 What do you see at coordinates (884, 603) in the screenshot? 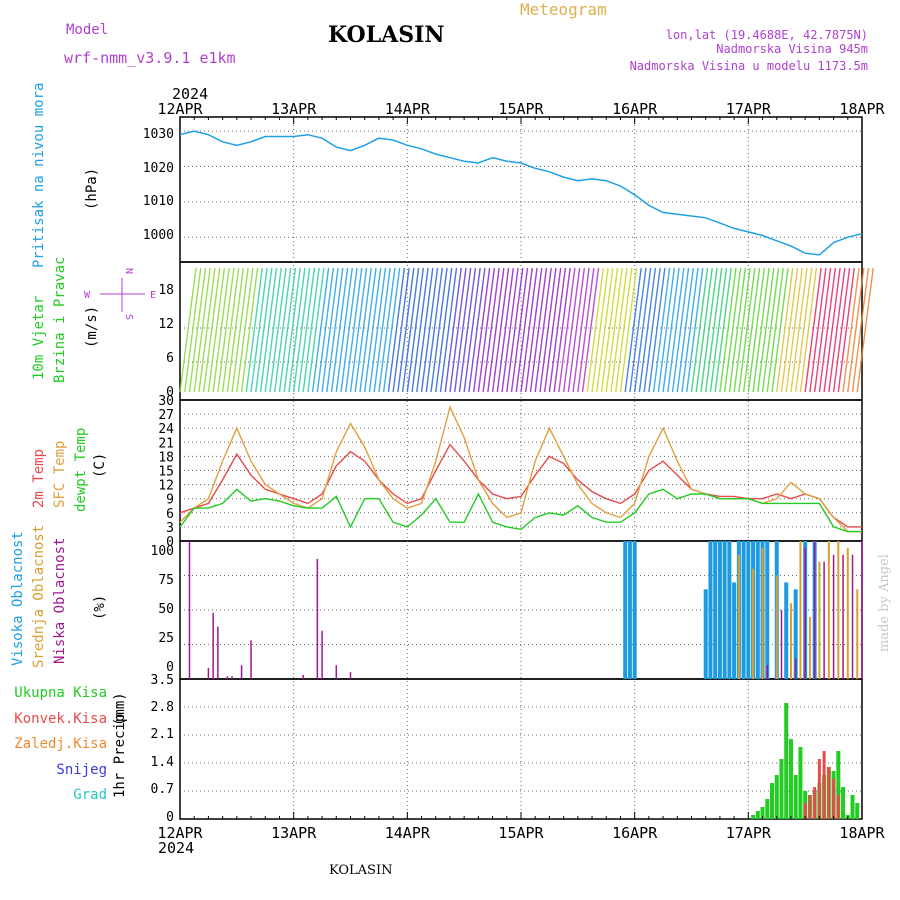
I see `credit-label: made by Angel` at bounding box center [884, 603].